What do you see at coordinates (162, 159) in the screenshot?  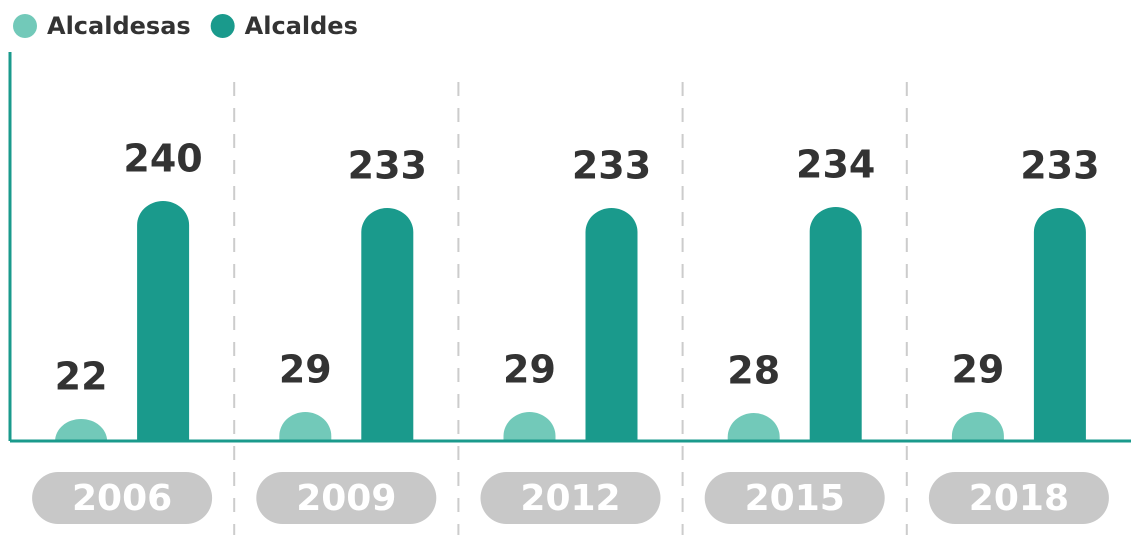 I see `value-label: 240` at bounding box center [162, 159].